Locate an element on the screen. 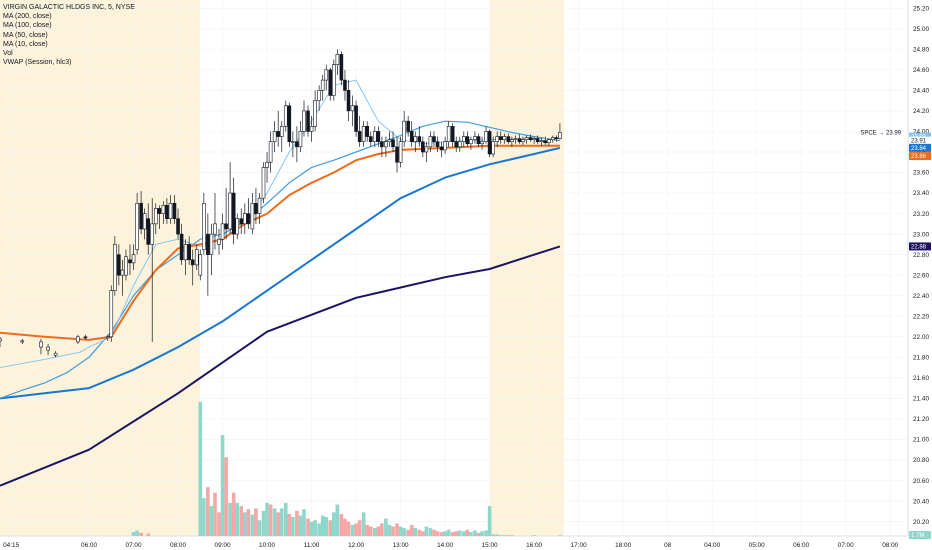 The image size is (932, 550). legend-item-ma100: MA (100, close) is located at coordinates (27, 26).